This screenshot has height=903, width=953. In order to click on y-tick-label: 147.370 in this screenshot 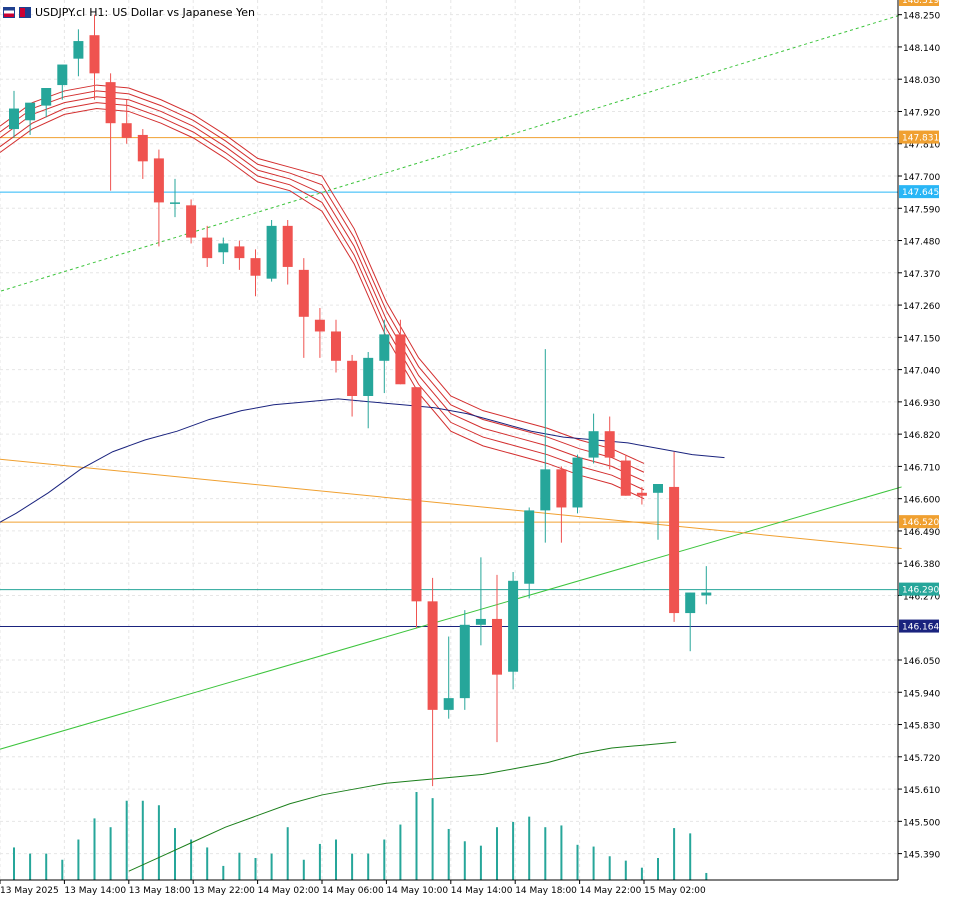, I will do `click(921, 275)`.